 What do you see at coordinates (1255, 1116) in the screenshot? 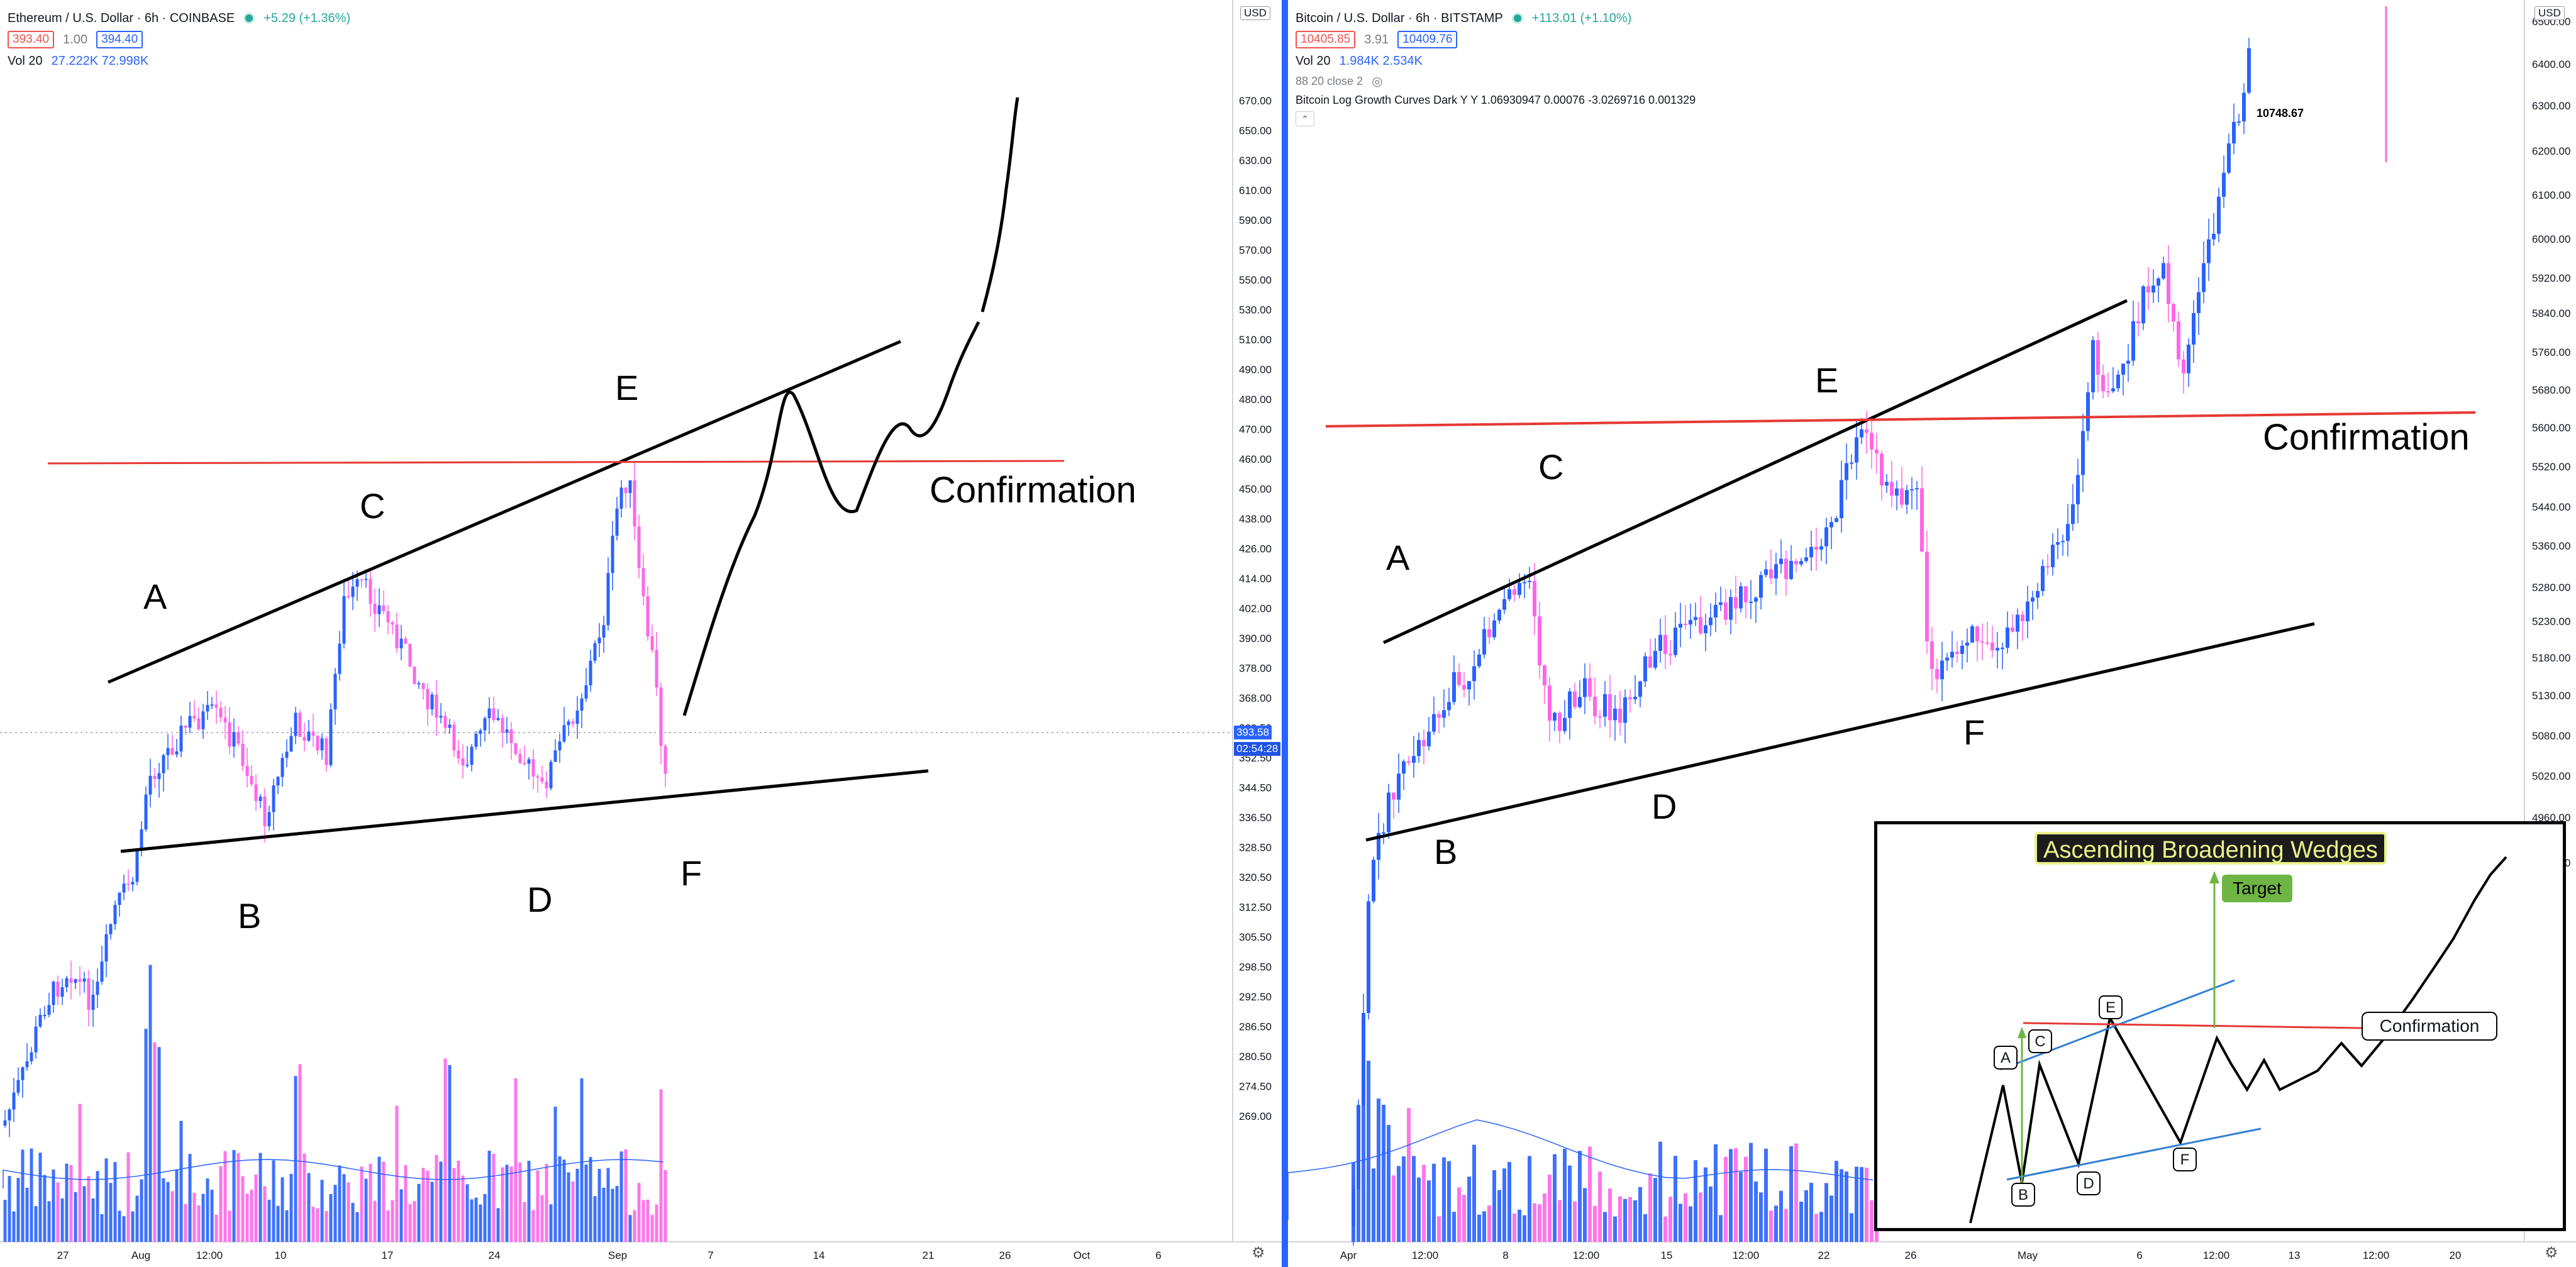
I see `eth-price-tick: 269.00` at bounding box center [1255, 1116].